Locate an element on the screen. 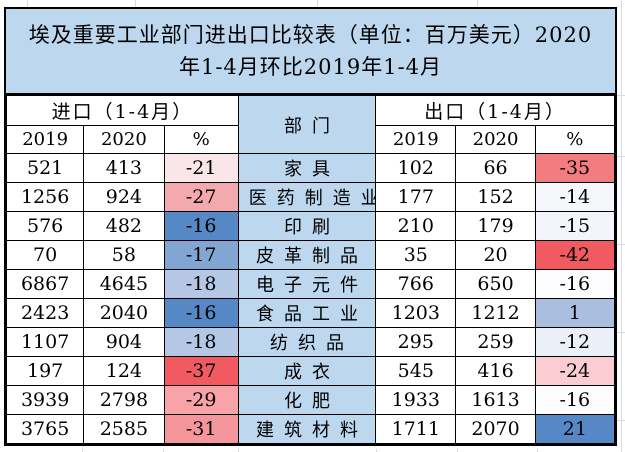 Image resolution: width=625 pixels, height=452 pixels. export-pct-header: % is located at coordinates (575, 139).